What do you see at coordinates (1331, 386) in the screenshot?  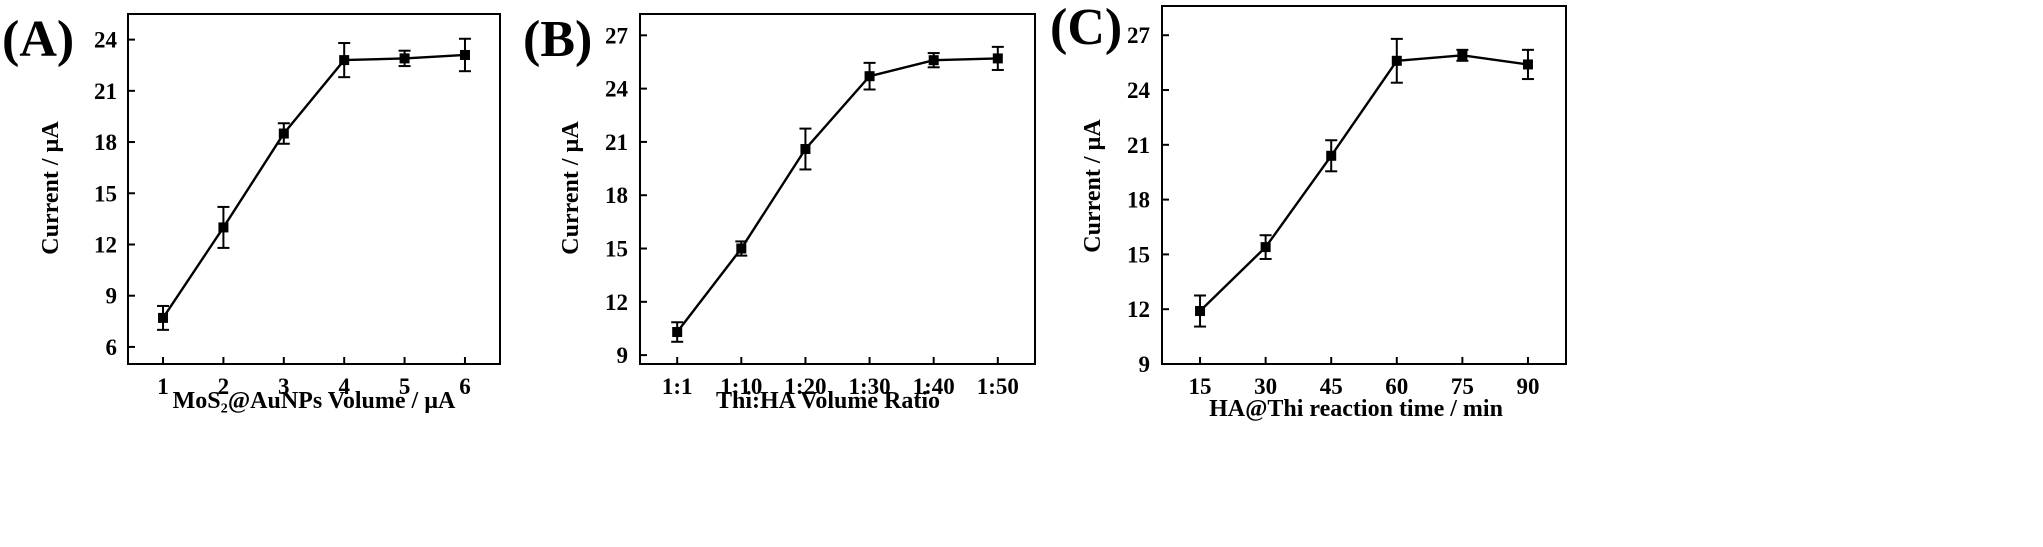 I see `x-tick-label: 45` at bounding box center [1331, 386].